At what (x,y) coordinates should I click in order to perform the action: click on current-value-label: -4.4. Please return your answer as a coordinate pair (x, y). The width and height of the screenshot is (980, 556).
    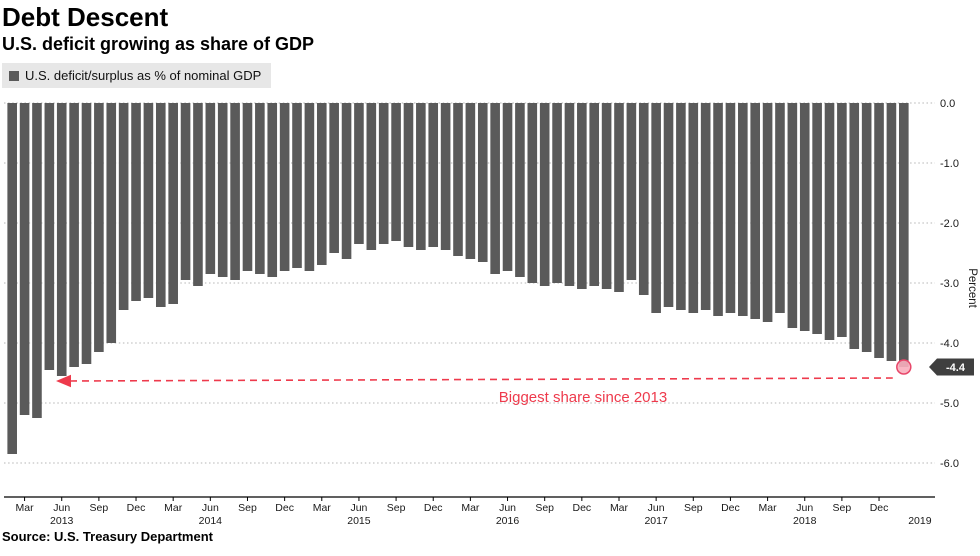
    Looking at the image, I should click on (956, 368).